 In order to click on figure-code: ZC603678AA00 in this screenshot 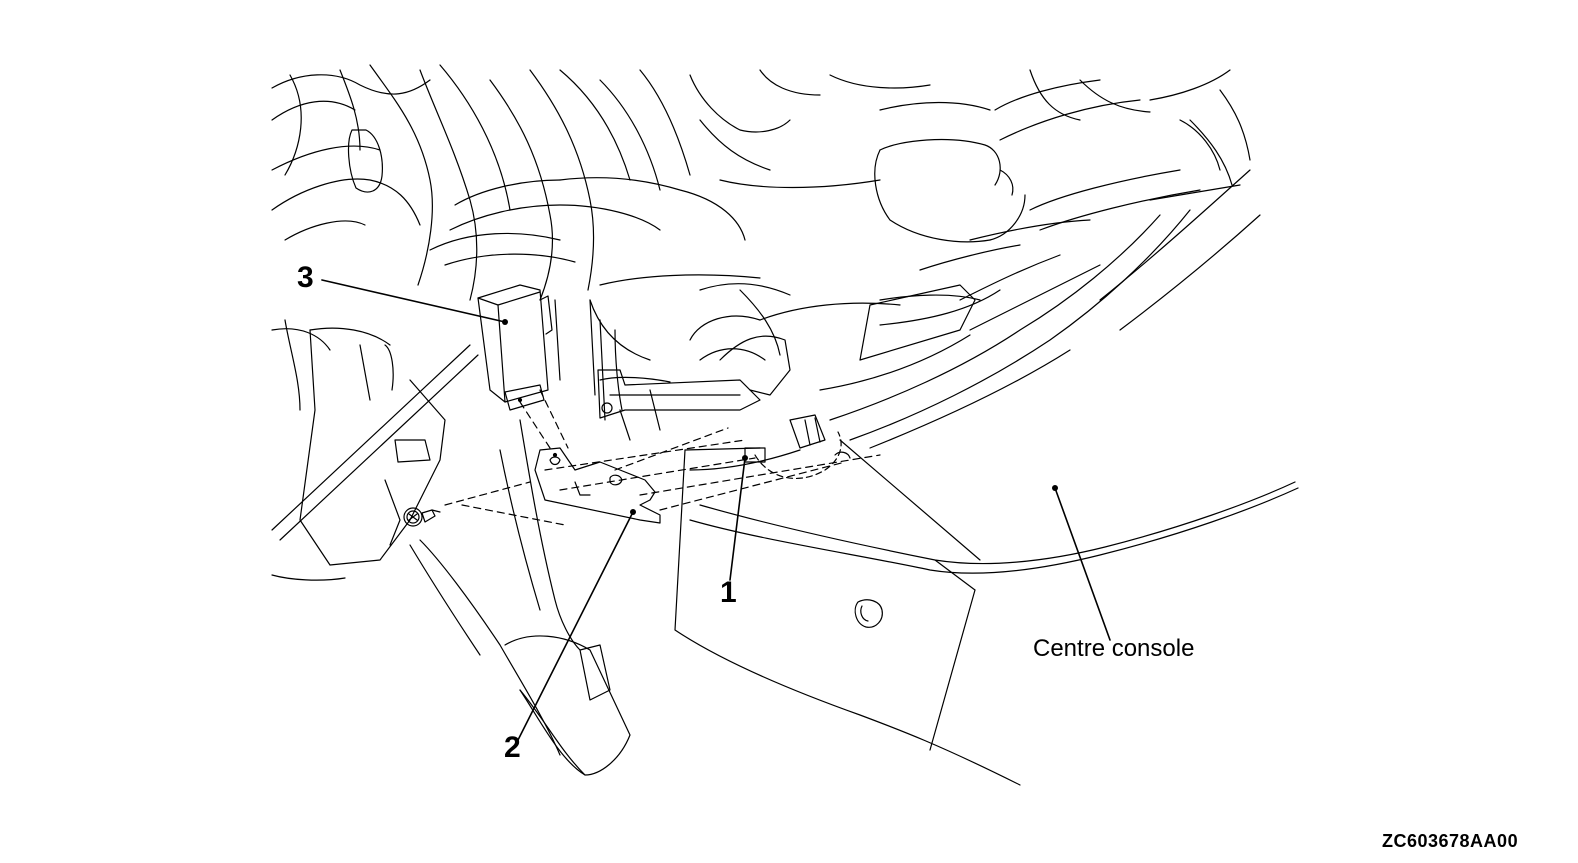, I will do `click(1450, 841)`.